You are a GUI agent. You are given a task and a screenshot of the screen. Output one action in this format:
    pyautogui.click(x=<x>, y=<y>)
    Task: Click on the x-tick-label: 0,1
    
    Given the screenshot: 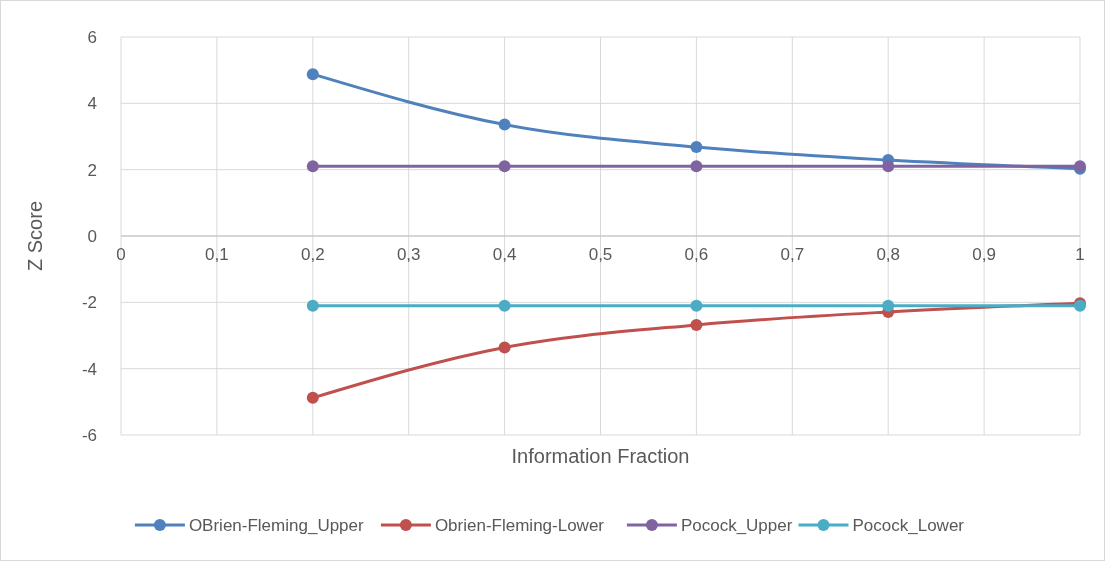 What is the action you would take?
    pyautogui.click(x=217, y=255)
    